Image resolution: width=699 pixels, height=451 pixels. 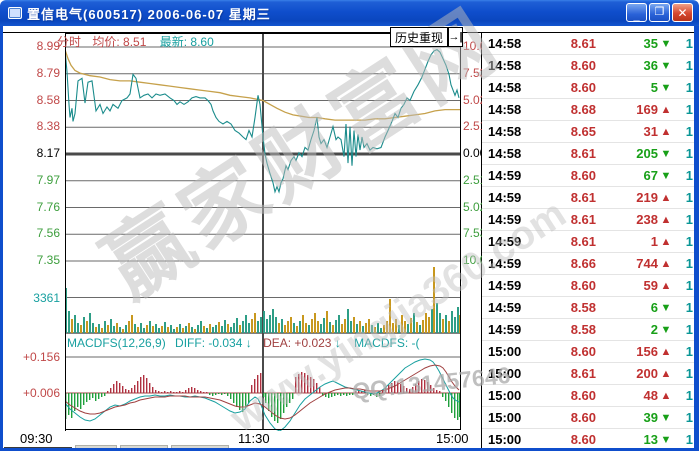 I want to click on macd-value: MACDFS: -(, so click(x=387, y=343).